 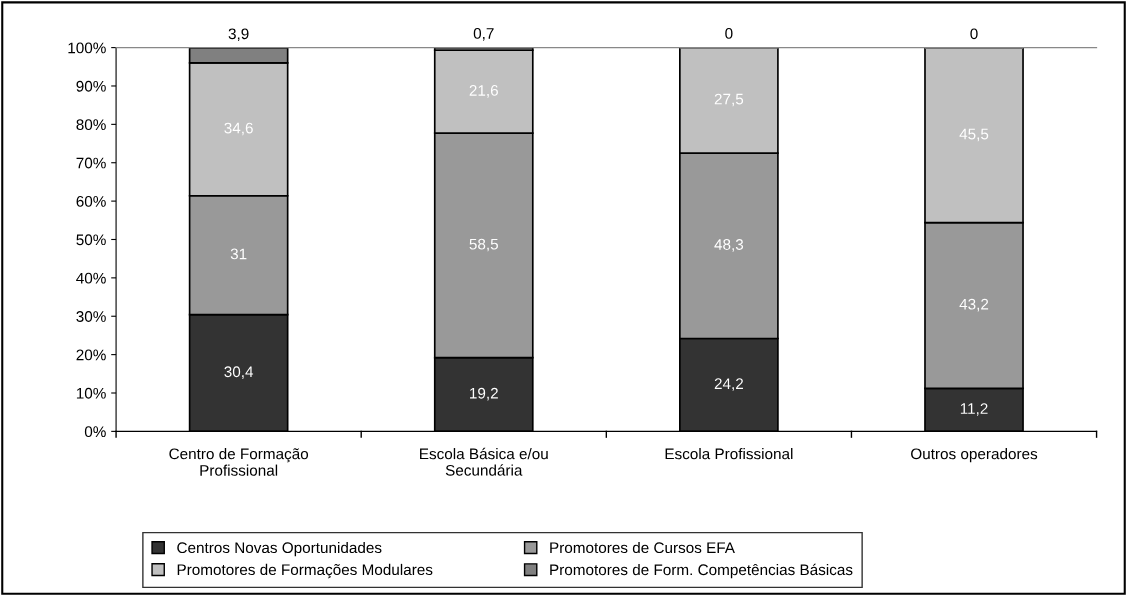 I want to click on legend-label: Centros Novas Oportunidades, so click(x=279, y=549).